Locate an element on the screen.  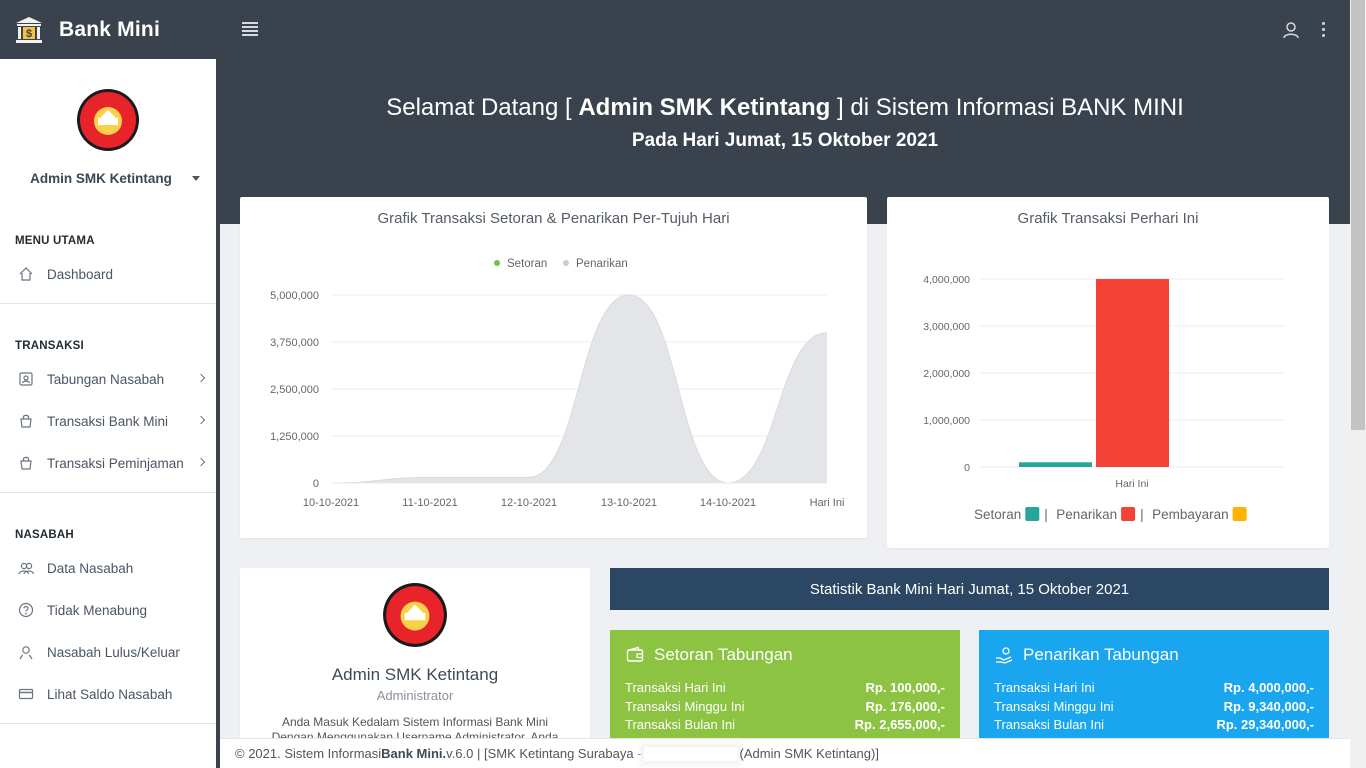
users-icon is located at coordinates (26, 568).